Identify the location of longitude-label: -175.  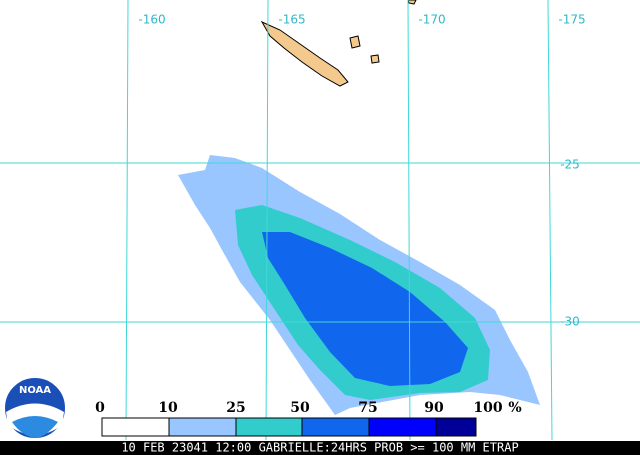
(571, 20).